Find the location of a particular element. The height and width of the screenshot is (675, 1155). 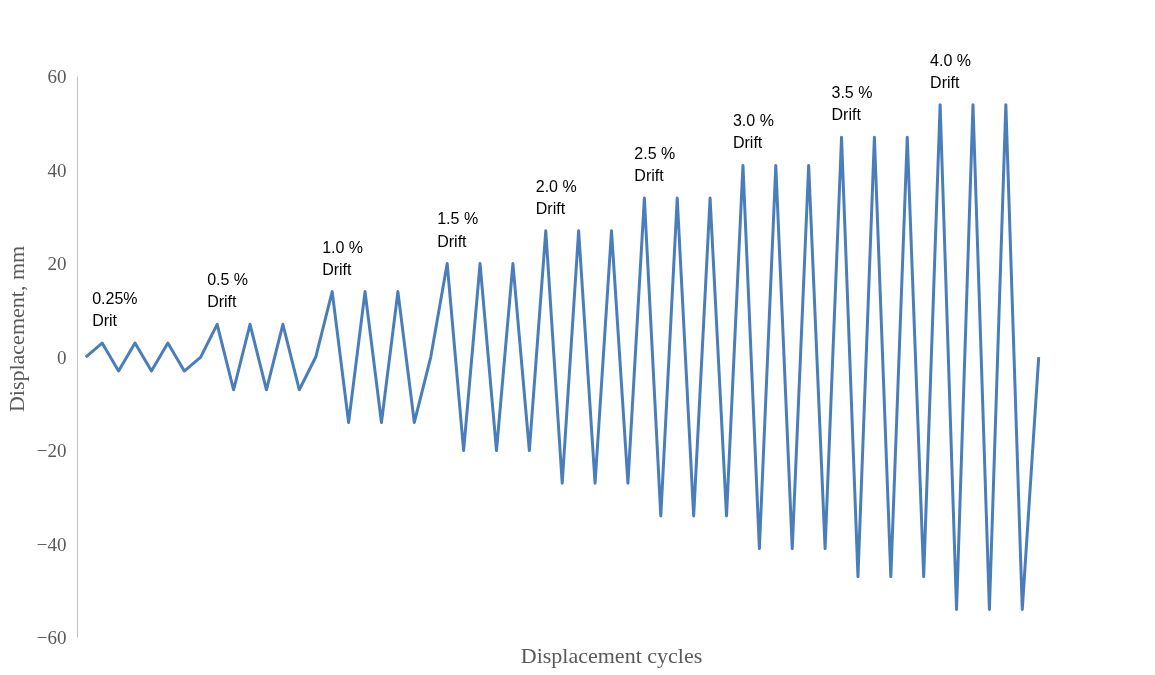

y-tick-label: −40 is located at coordinates (51, 544).